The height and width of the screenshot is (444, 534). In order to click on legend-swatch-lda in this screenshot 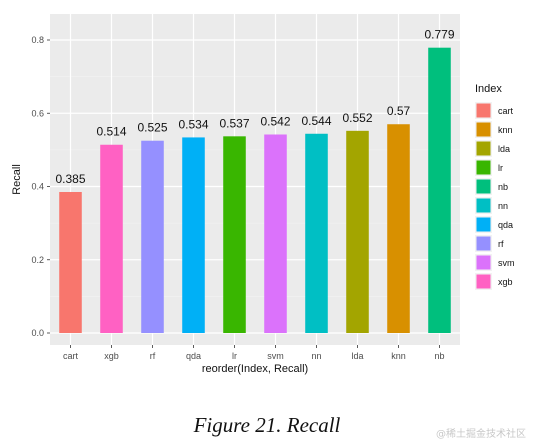, I will do `click(483, 148)`.